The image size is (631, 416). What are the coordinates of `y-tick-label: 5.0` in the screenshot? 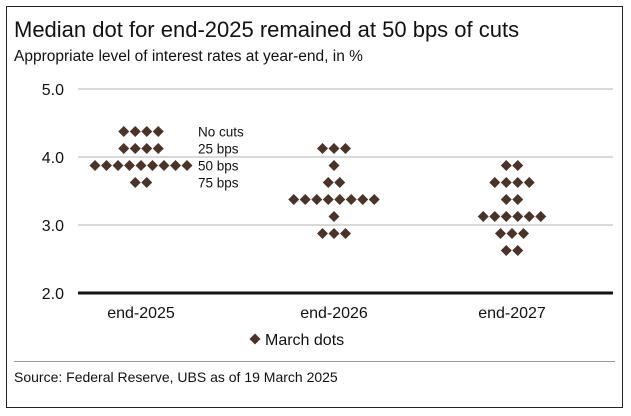 It's located at (53, 90).